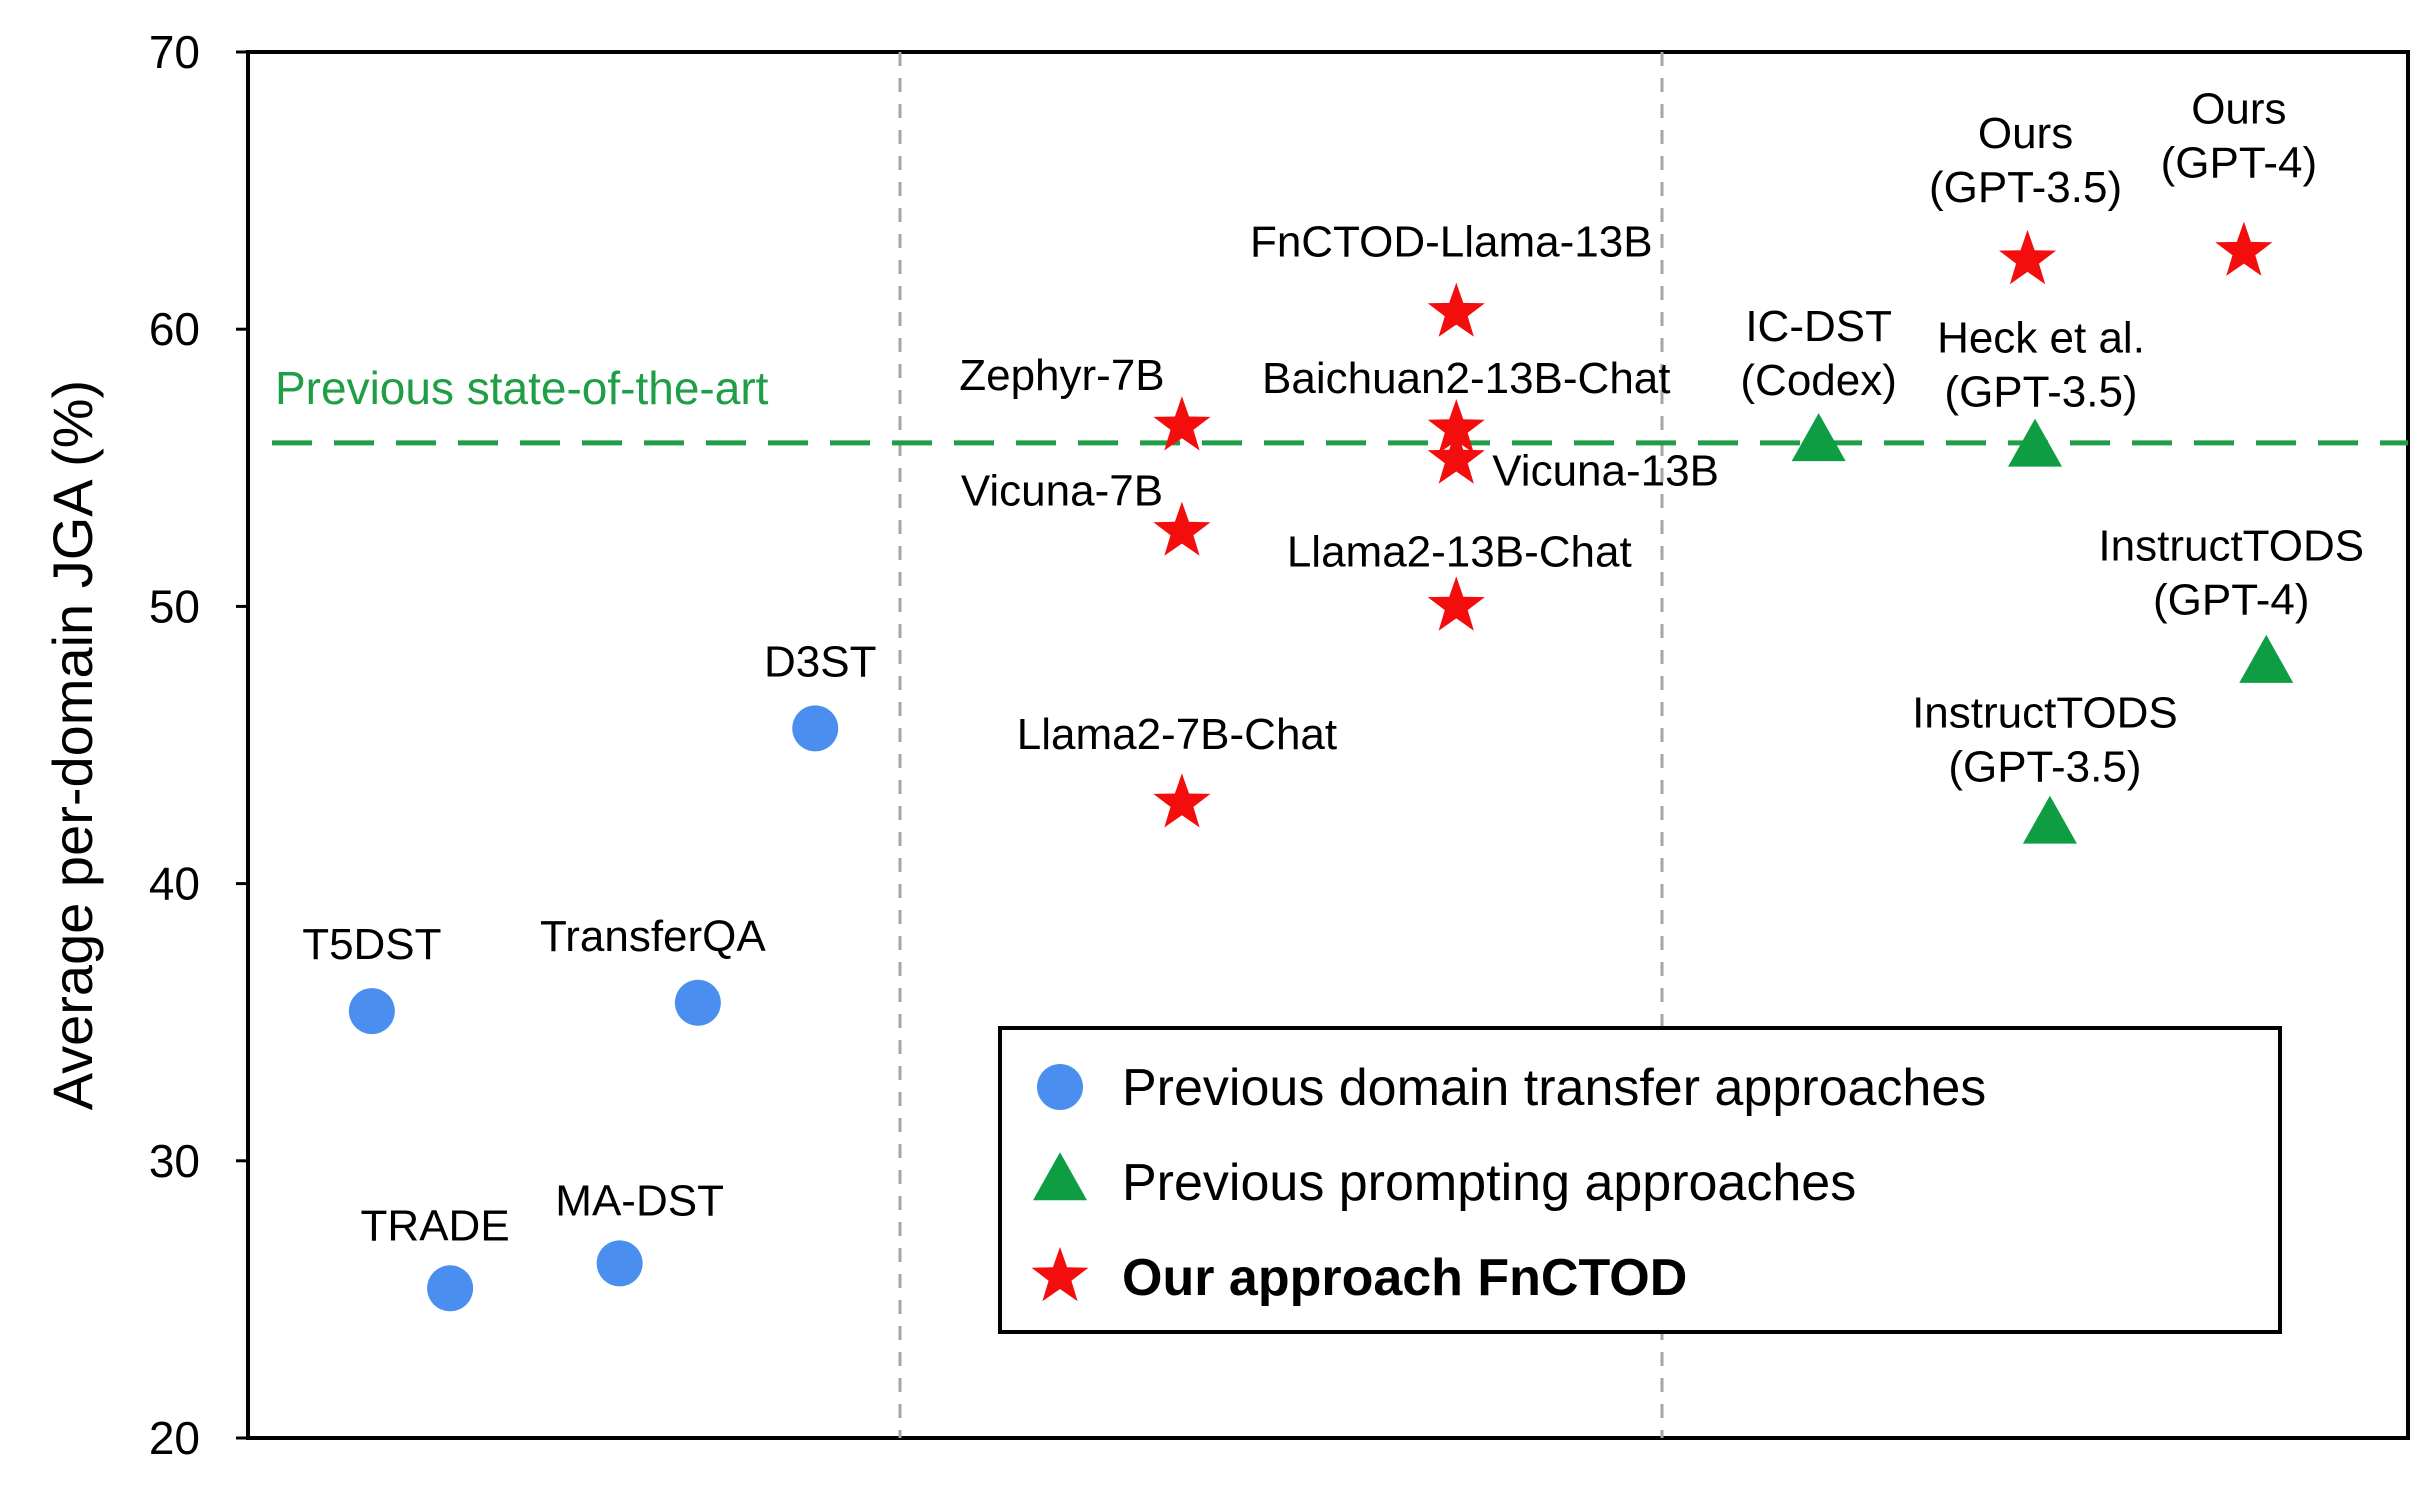 The image size is (2429, 1489). Describe the element at coordinates (174, 1438) in the screenshot. I see `y-tick-label-20: 20` at that location.